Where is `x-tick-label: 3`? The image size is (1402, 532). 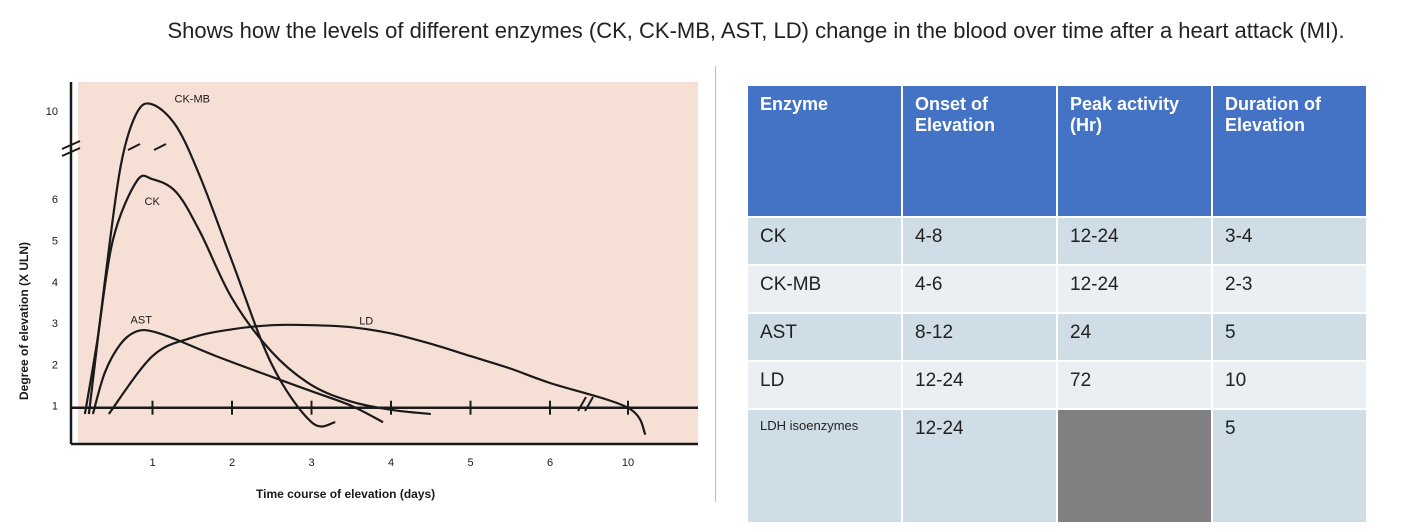
x-tick-label: 3 is located at coordinates (311, 463).